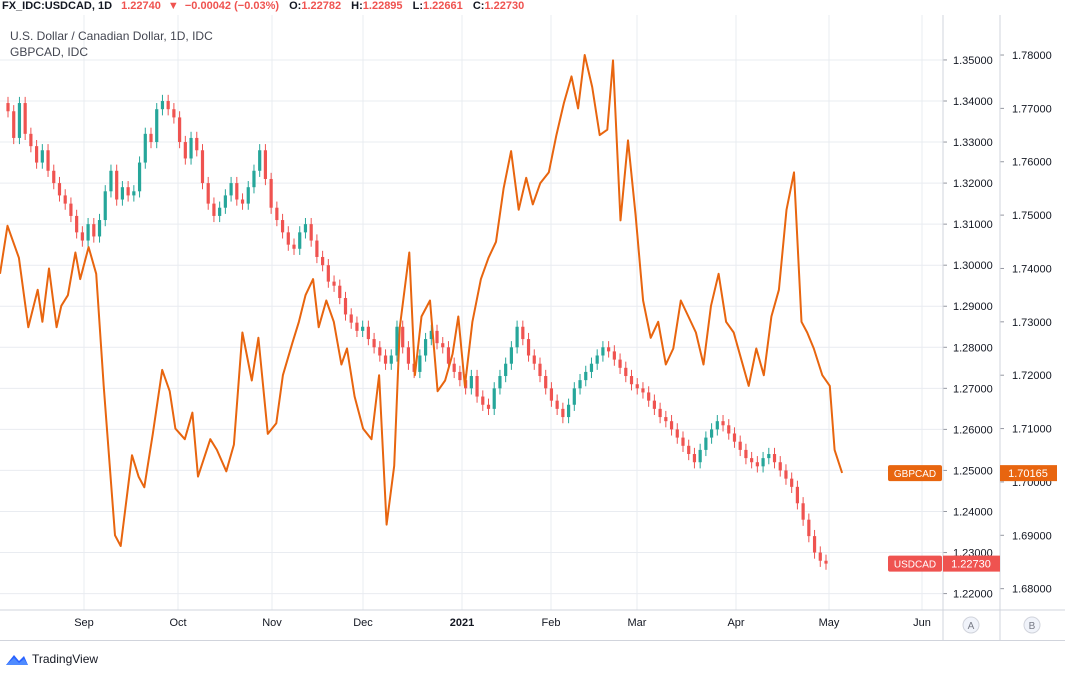 Image resolution: width=1065 pixels, height=676 pixels. I want to click on legend-main-series: U.S. Dollar / Canadian Dollar, 1D, IDC, so click(111, 36).